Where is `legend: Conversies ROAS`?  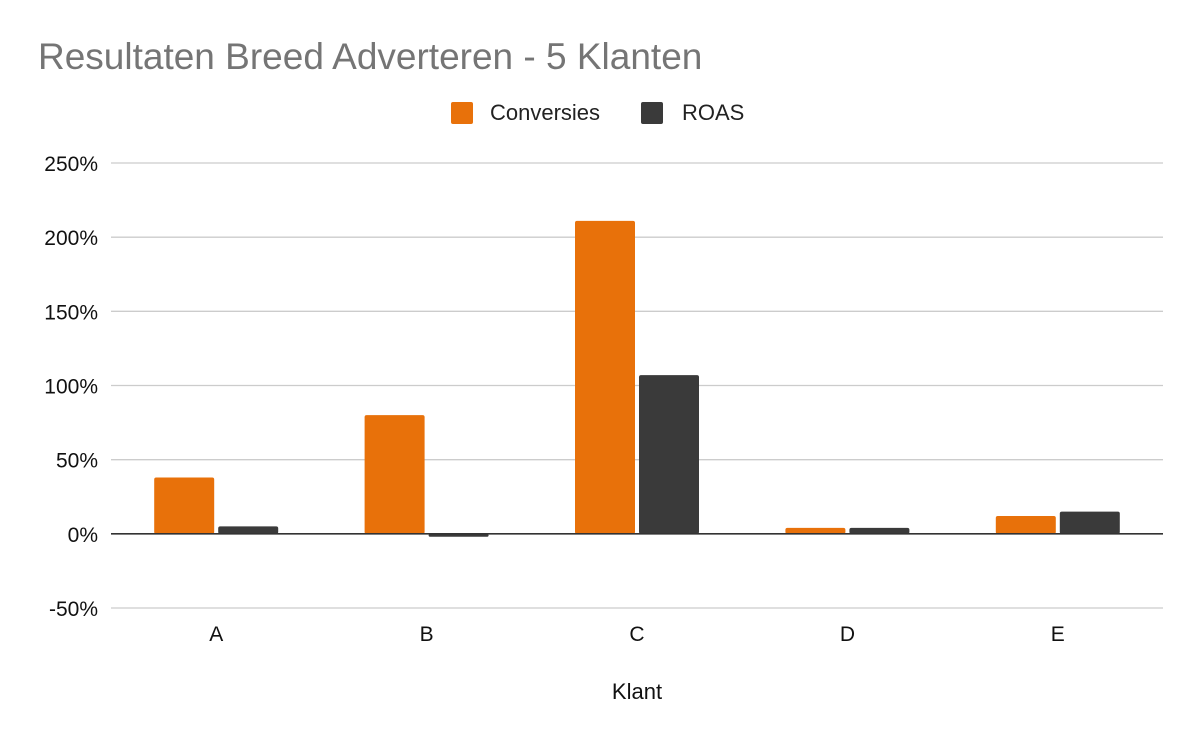 legend: Conversies ROAS is located at coordinates (597, 112).